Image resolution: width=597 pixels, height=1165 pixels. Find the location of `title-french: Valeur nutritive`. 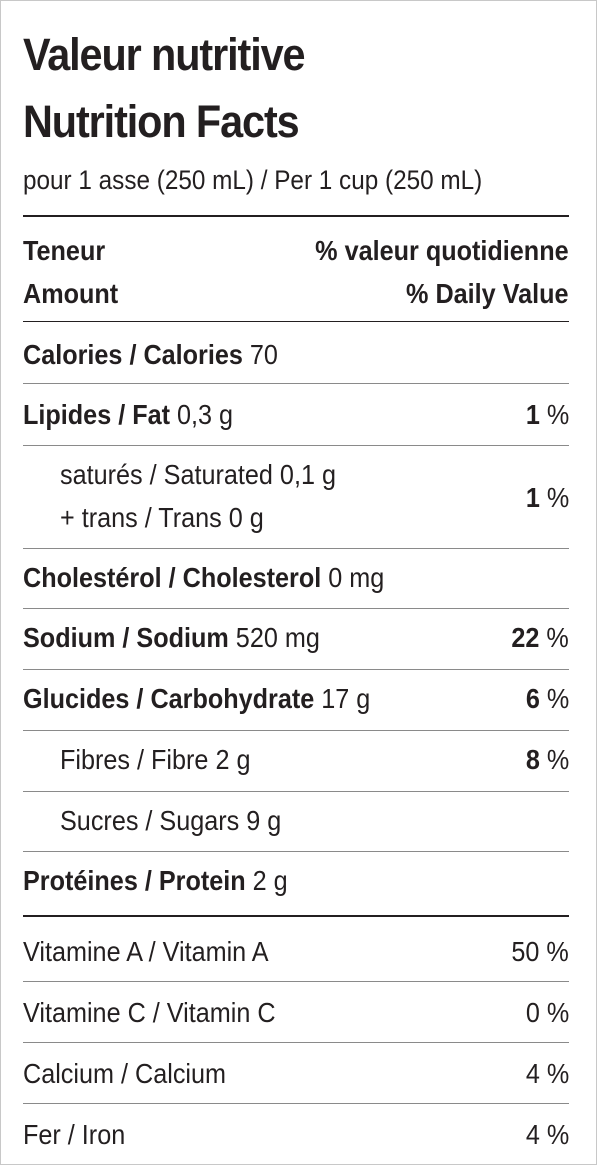

title-french: Valeur nutritive is located at coordinates (164, 54).